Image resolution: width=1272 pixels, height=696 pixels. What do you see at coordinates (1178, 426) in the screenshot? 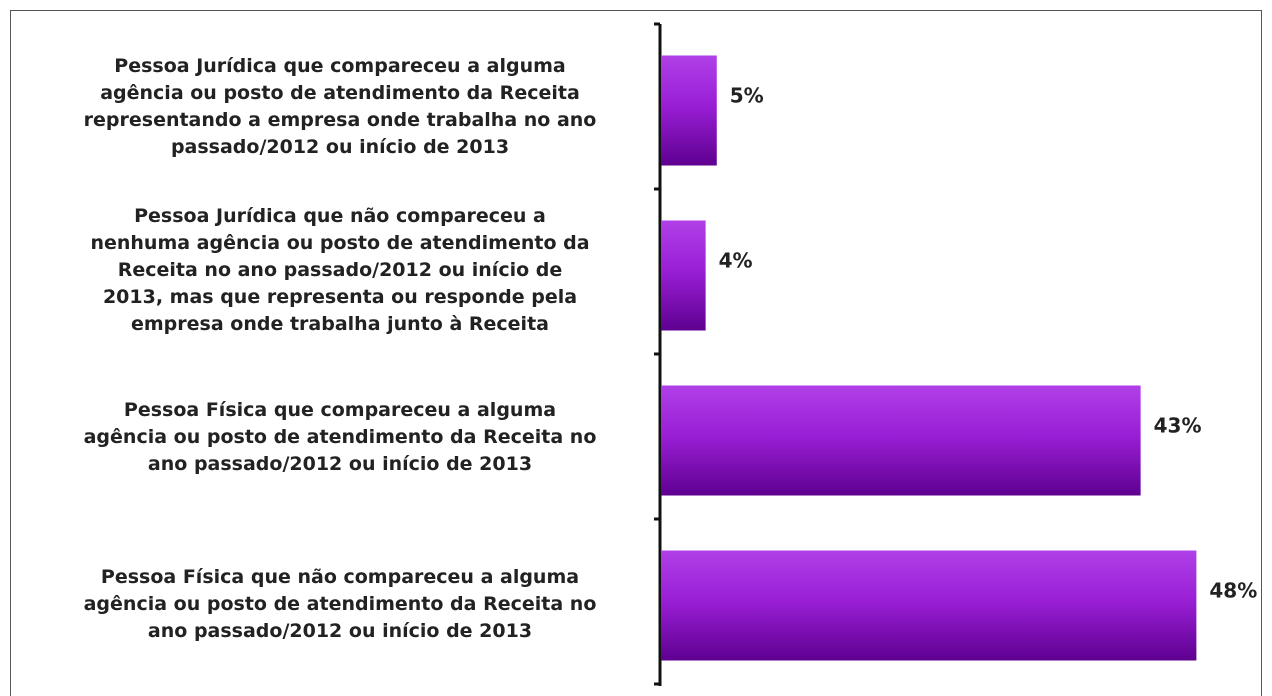
I see `value-label-3: 43%` at bounding box center [1178, 426].